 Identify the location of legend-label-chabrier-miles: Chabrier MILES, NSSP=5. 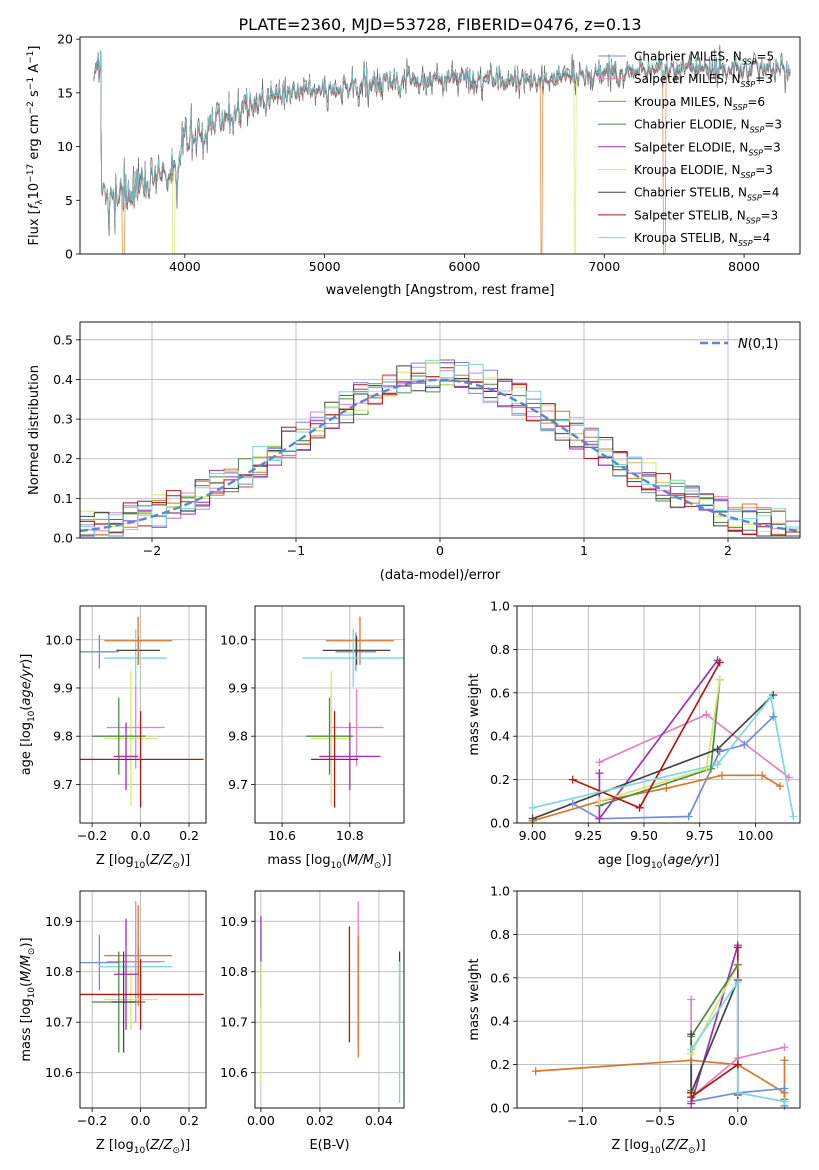
(704, 58).